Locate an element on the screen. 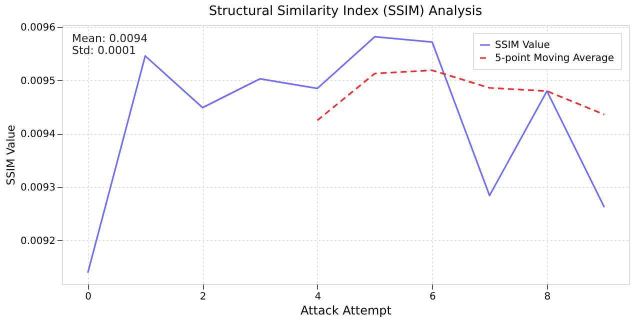 This screenshot has height=321, width=634. legend-label: SSIM Value is located at coordinates (522, 45).